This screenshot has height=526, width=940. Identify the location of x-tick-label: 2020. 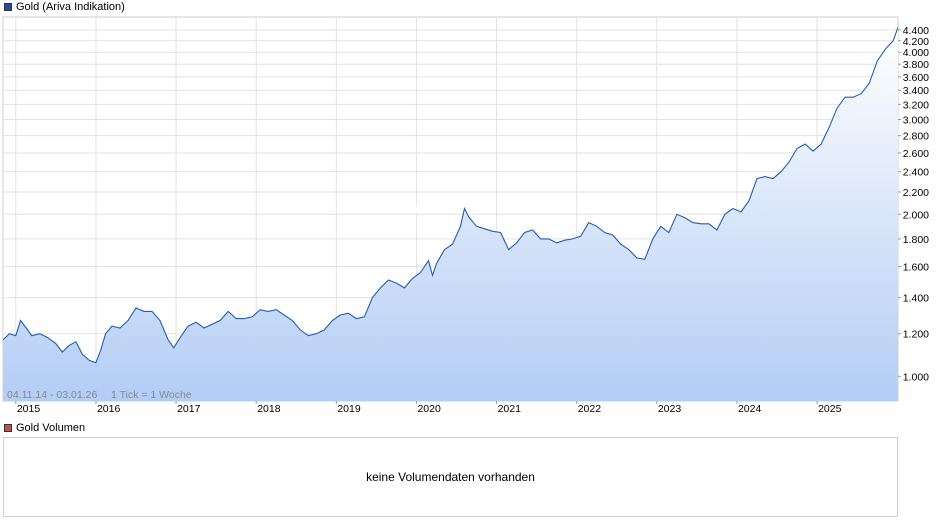
(429, 409).